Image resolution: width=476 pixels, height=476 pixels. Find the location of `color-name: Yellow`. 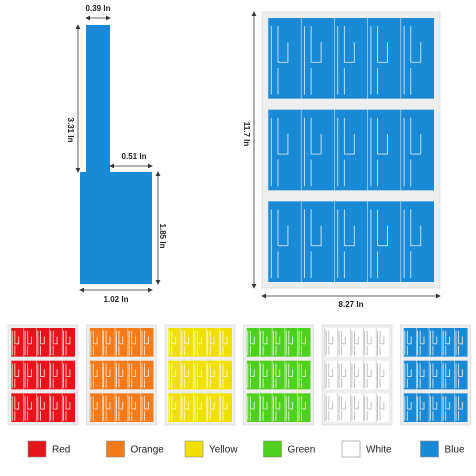

color-name: Yellow is located at coordinates (223, 450).